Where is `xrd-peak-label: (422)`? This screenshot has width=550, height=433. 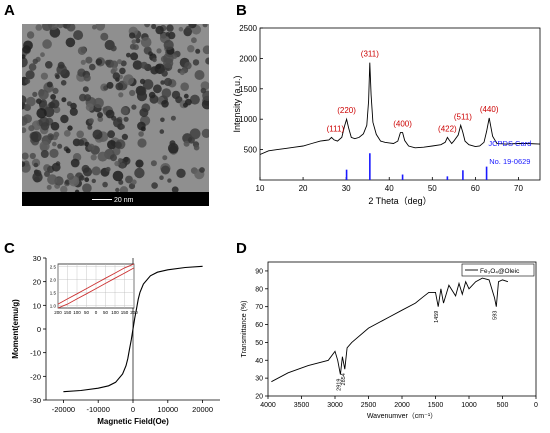 xrd-peak-label: (422) is located at coordinates (447, 128).